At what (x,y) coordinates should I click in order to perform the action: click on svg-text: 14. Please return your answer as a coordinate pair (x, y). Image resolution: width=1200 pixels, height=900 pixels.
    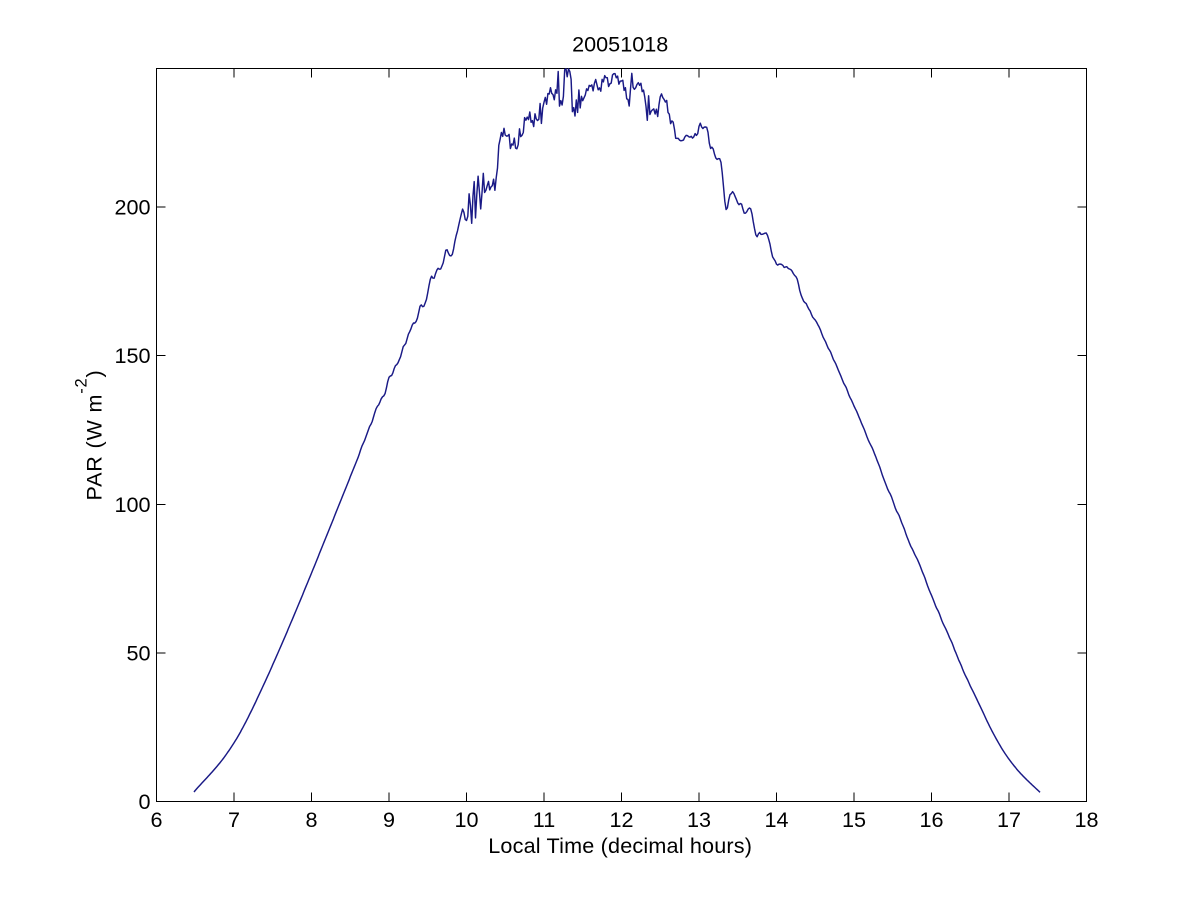
    Looking at the image, I should click on (776, 819).